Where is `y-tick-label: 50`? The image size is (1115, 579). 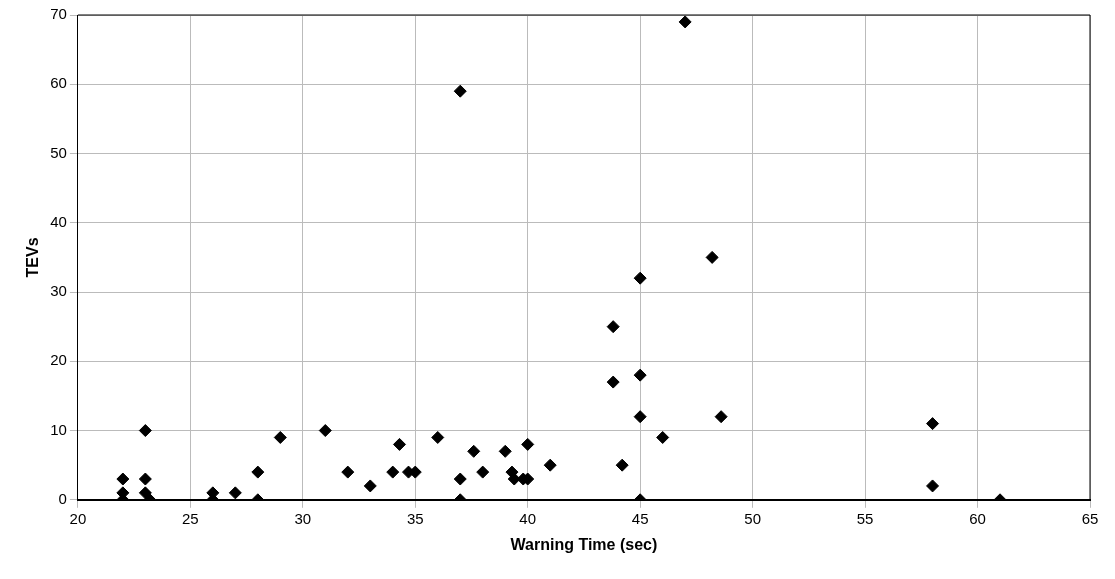 y-tick-label: 50 is located at coordinates (58, 152).